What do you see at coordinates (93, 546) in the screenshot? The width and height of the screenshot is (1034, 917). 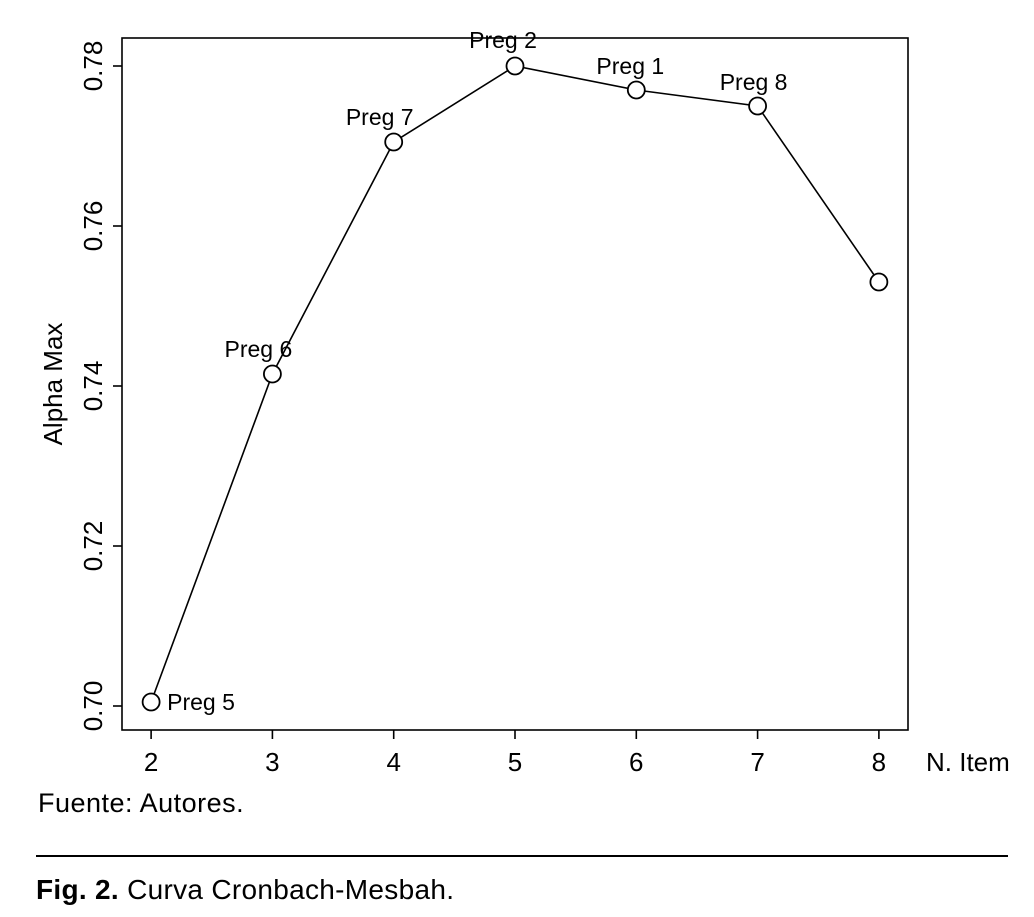 I see `y-axis-tick-label: 0.72` at bounding box center [93, 546].